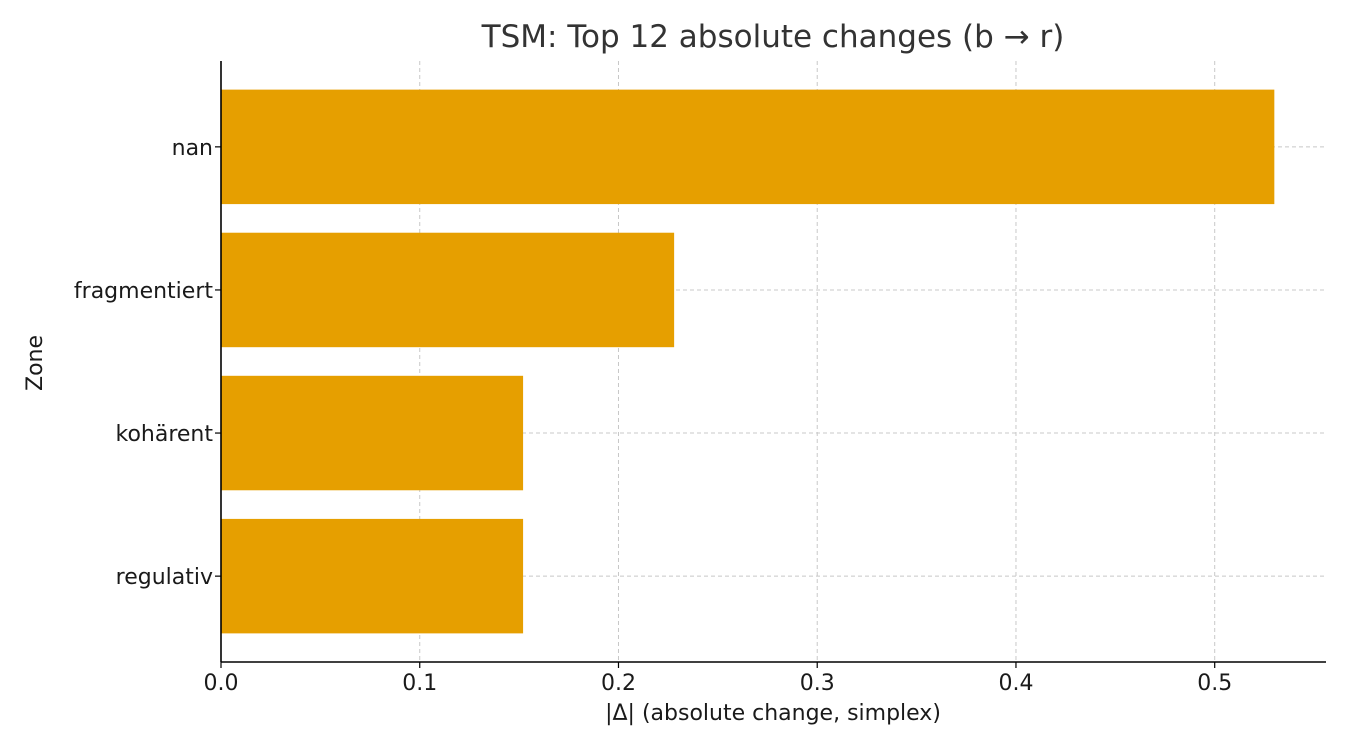 This screenshot has width=1350, height=750. Describe the element at coordinates (35, 363) in the screenshot. I see `y-axis-label: Zone` at that location.